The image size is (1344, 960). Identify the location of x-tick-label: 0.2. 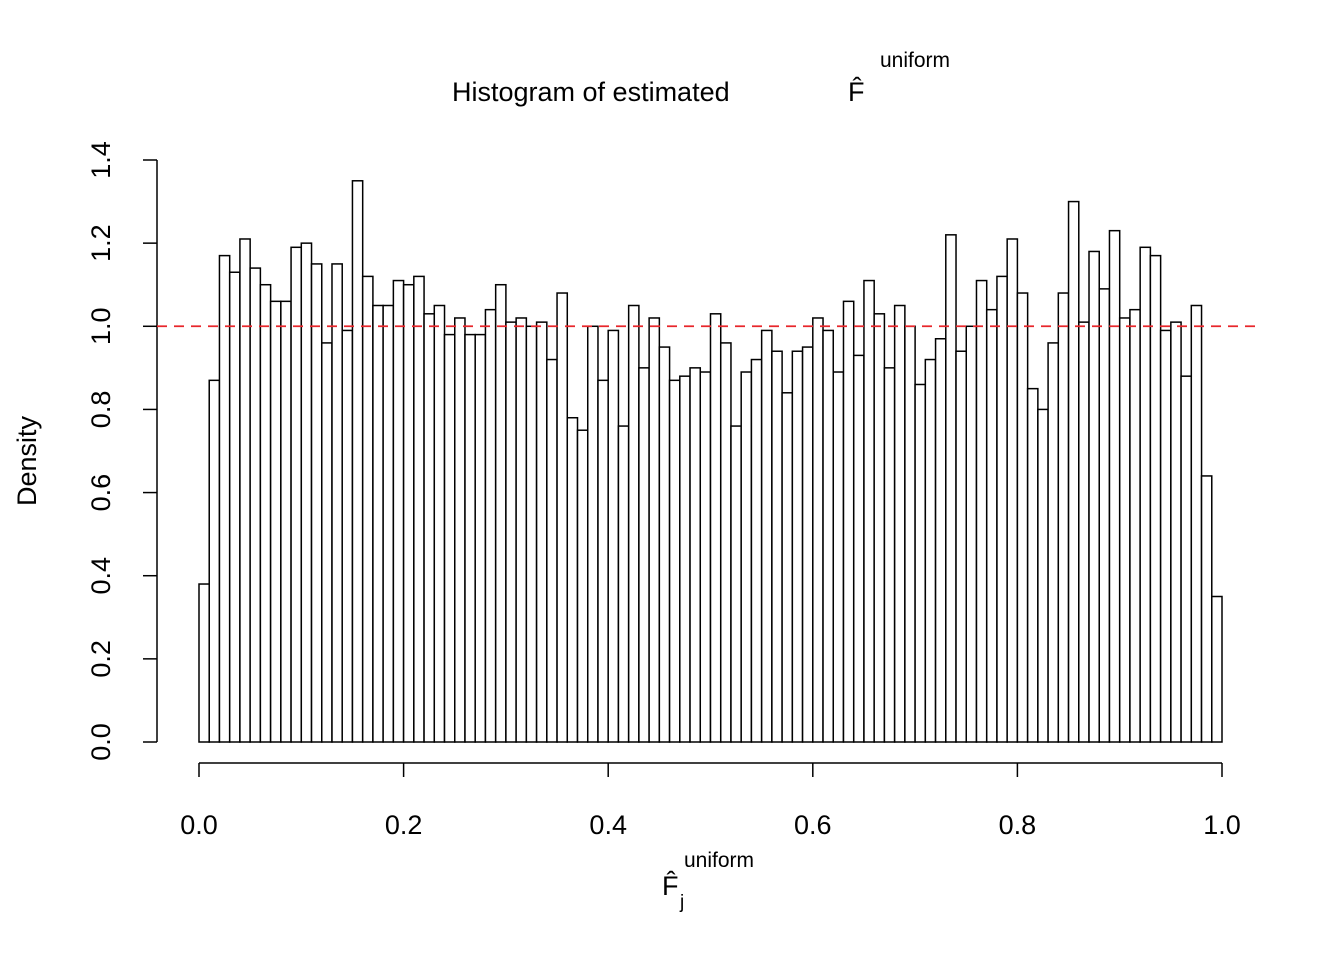
(404, 825).